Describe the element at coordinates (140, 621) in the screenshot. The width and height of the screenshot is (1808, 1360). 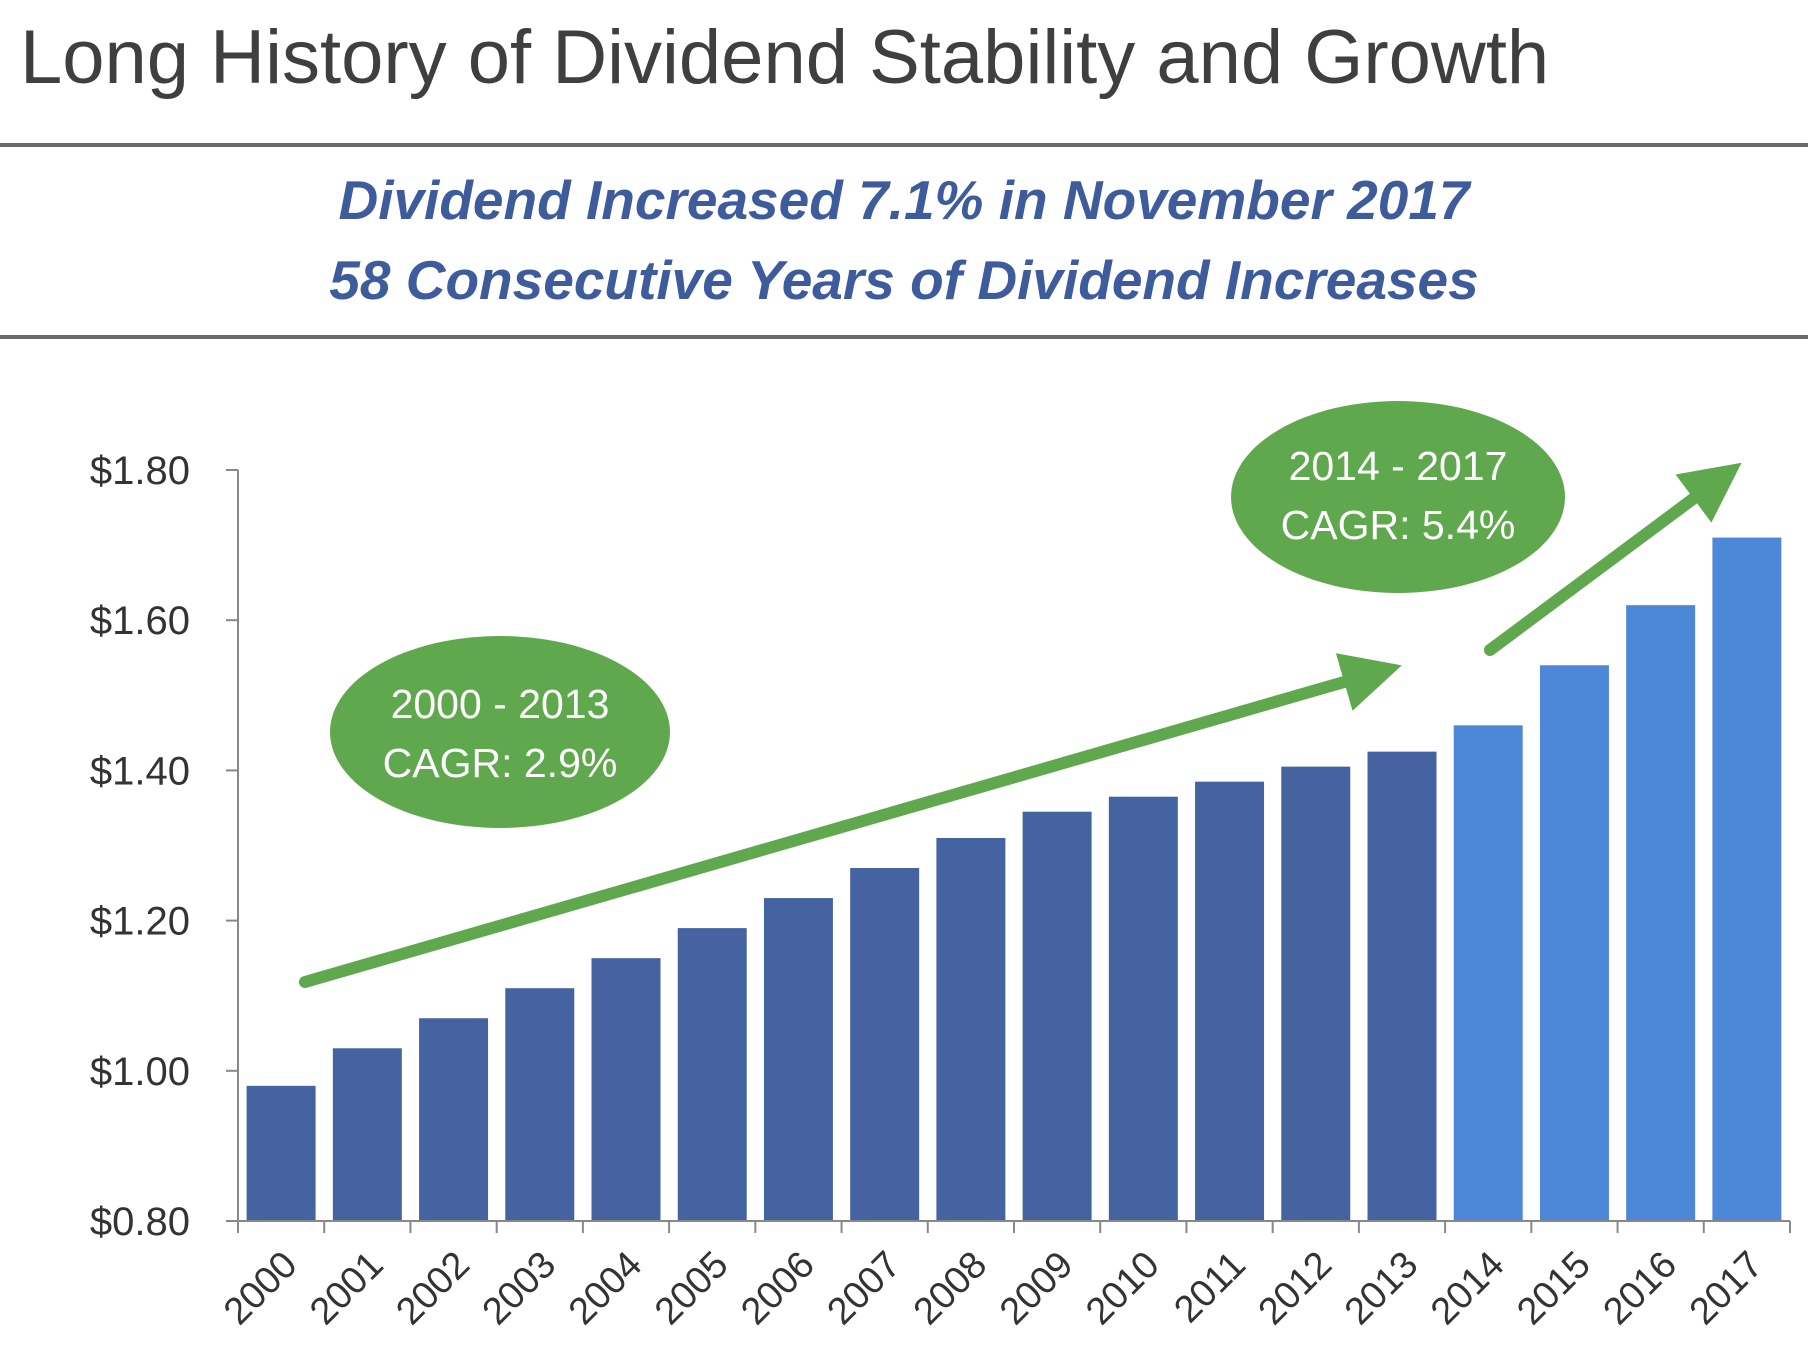
I see `y-tick-label: $1.60` at that location.